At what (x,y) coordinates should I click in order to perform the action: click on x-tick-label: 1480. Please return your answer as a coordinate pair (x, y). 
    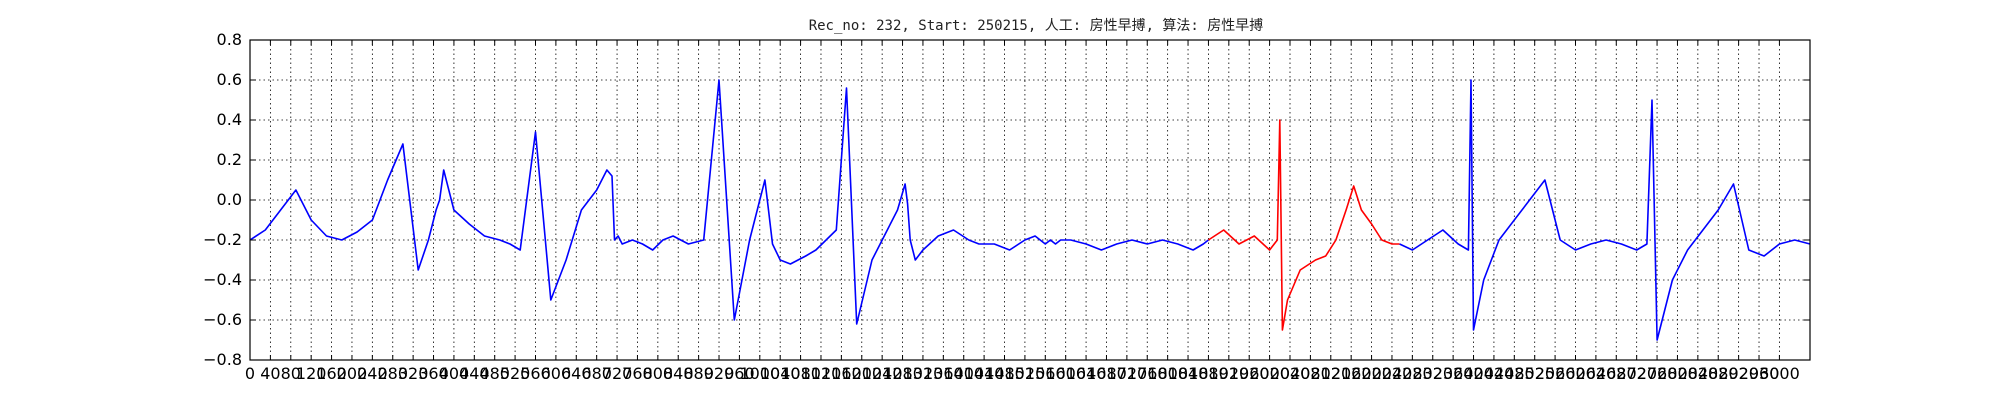
    Looking at the image, I should click on (1004, 373).